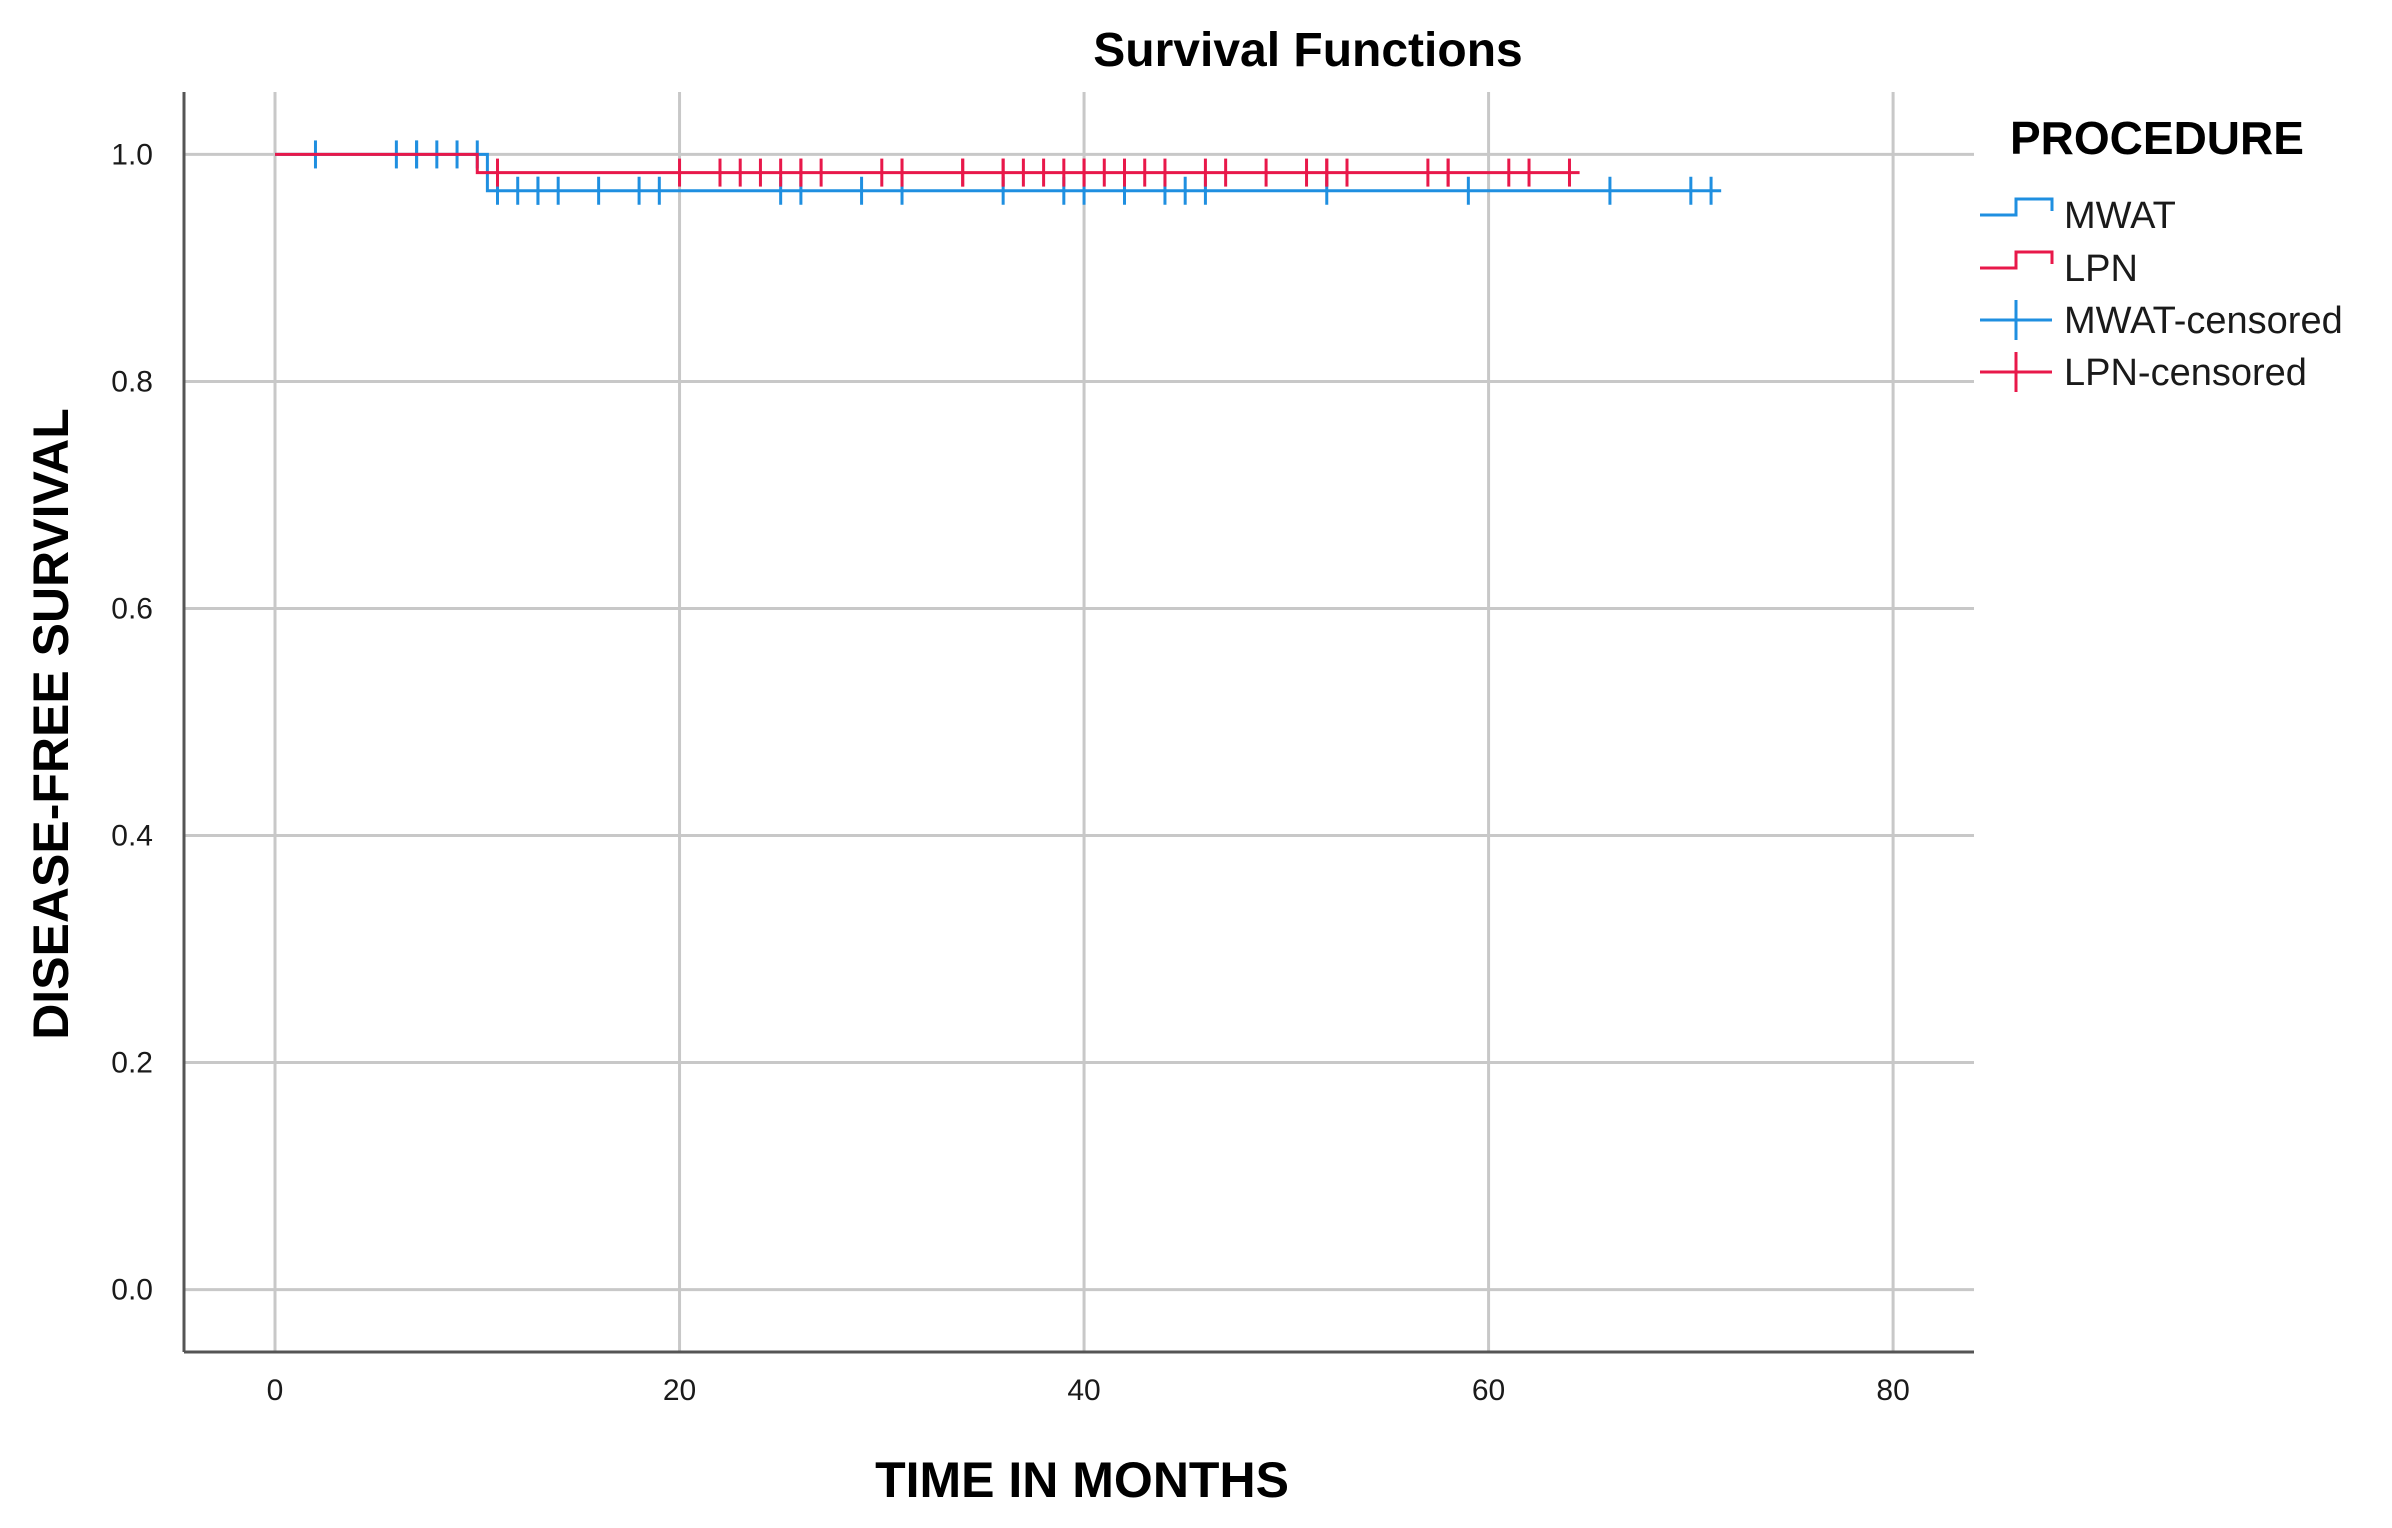 Image resolution: width=2392 pixels, height=1528 pixels. Describe the element at coordinates (2157, 138) in the screenshot. I see `legend-title: PROCEDURE` at that location.